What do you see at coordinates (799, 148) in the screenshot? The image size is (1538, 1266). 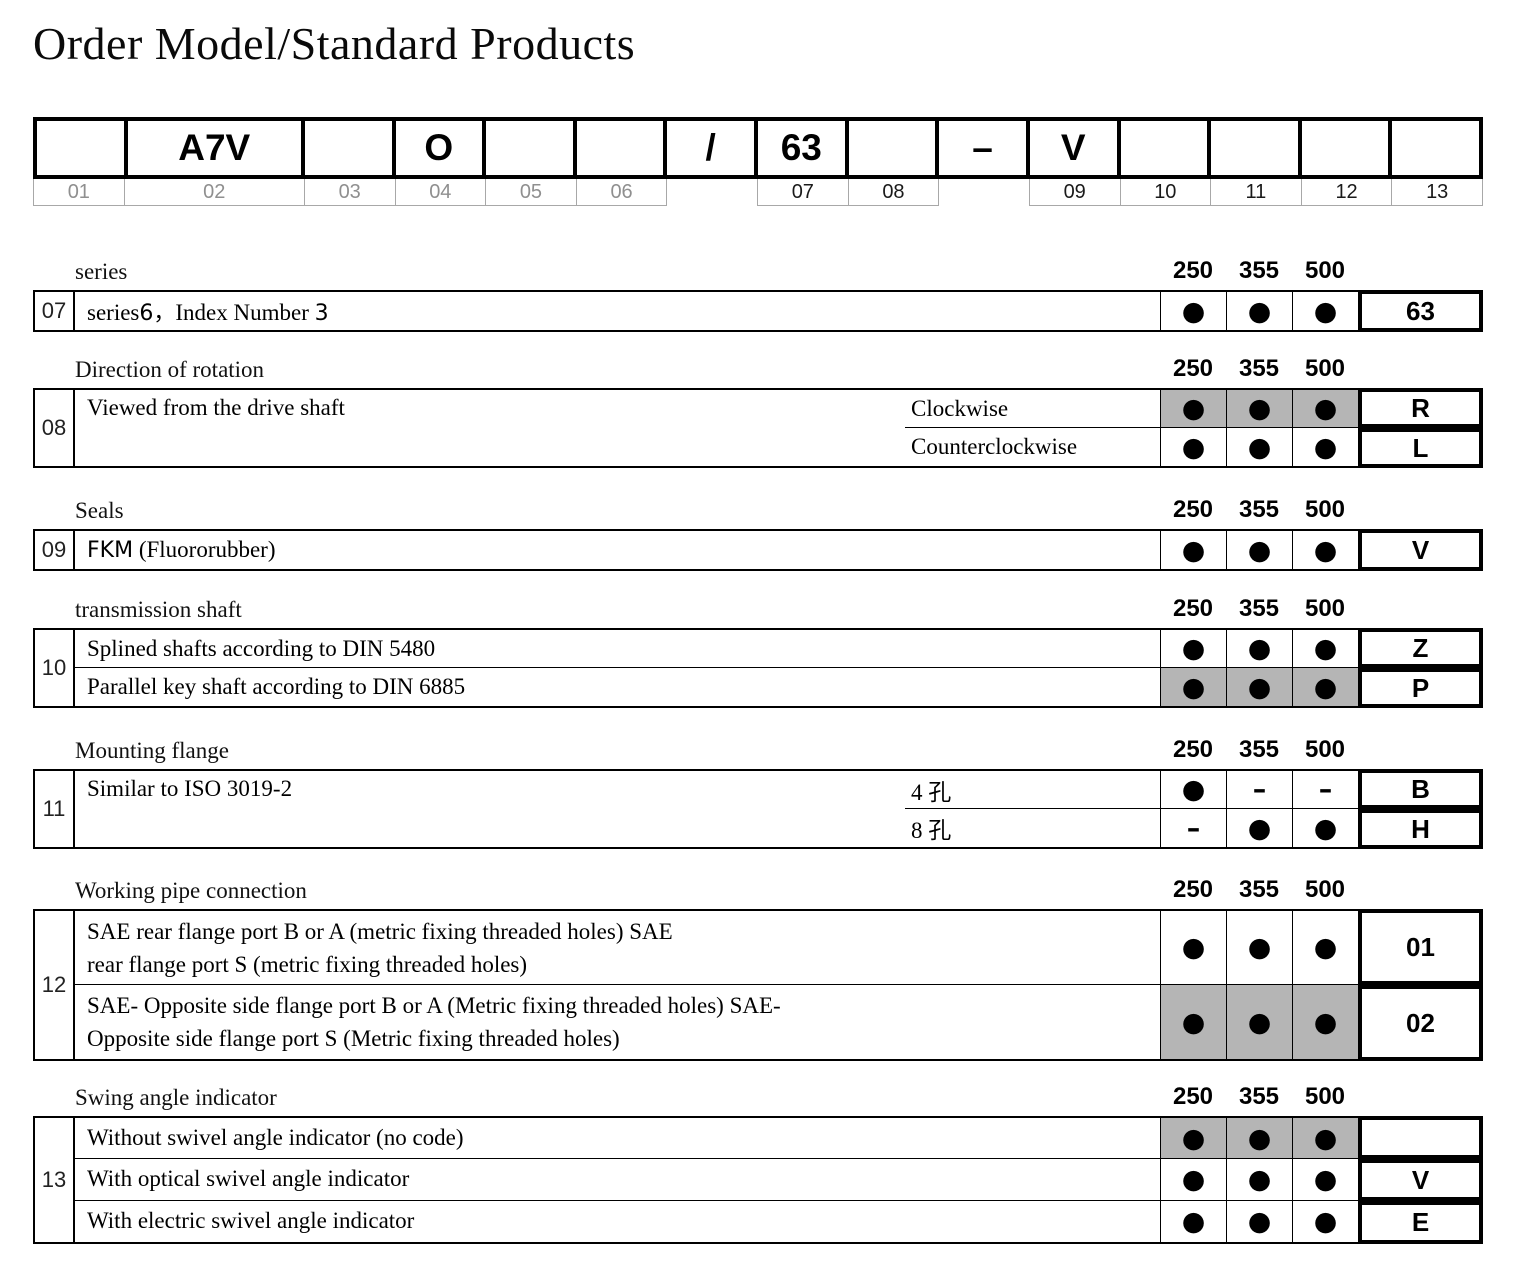 I see `code-cell-07: 63` at bounding box center [799, 148].